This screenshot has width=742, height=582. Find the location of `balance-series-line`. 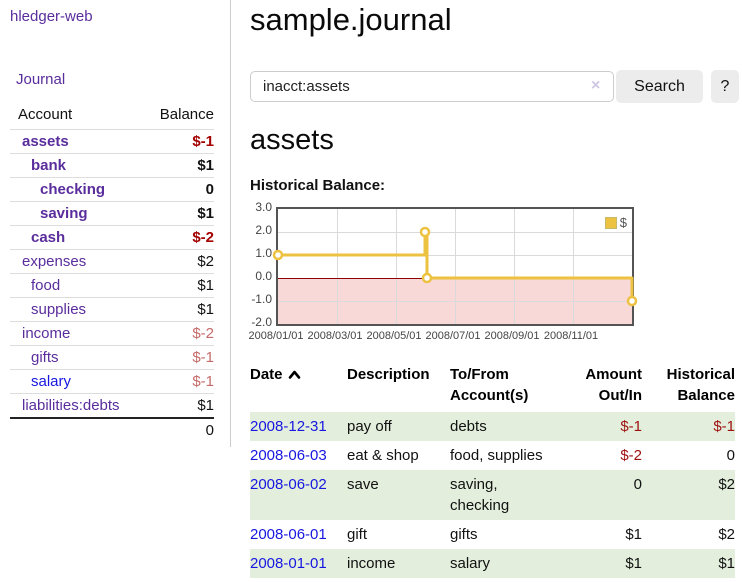

balance-series-line is located at coordinates (455, 266).